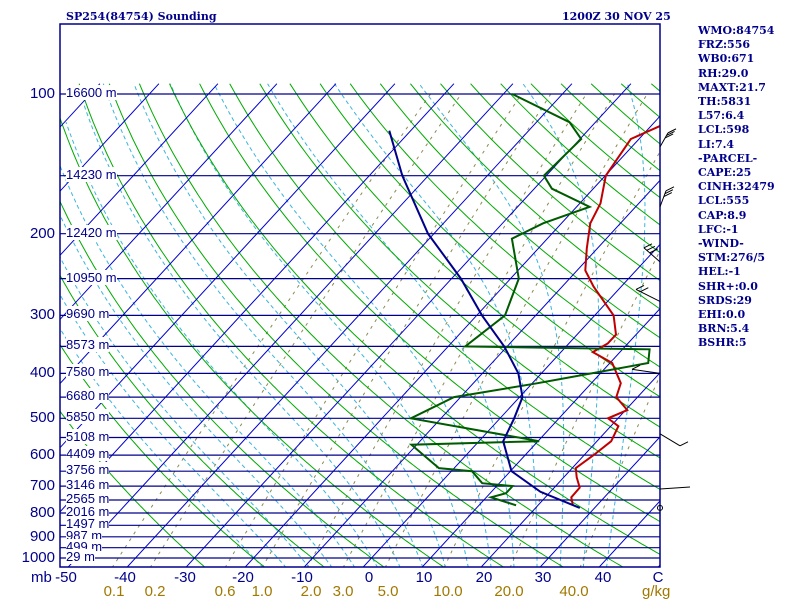  Describe the element at coordinates (42, 418) in the screenshot. I see `pressure-tick-label: 500` at that location.